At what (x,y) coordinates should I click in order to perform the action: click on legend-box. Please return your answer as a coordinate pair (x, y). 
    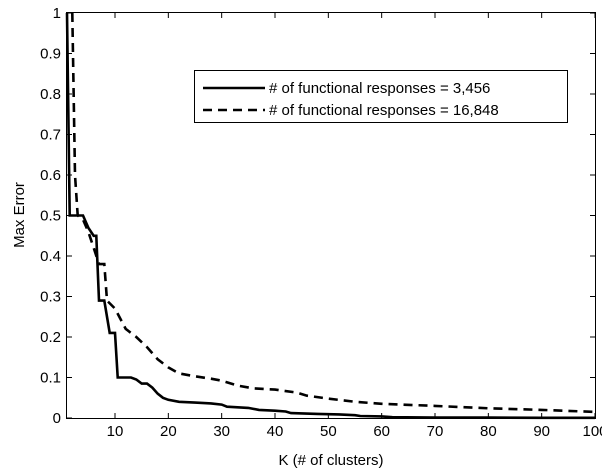
    Looking at the image, I should click on (381, 96).